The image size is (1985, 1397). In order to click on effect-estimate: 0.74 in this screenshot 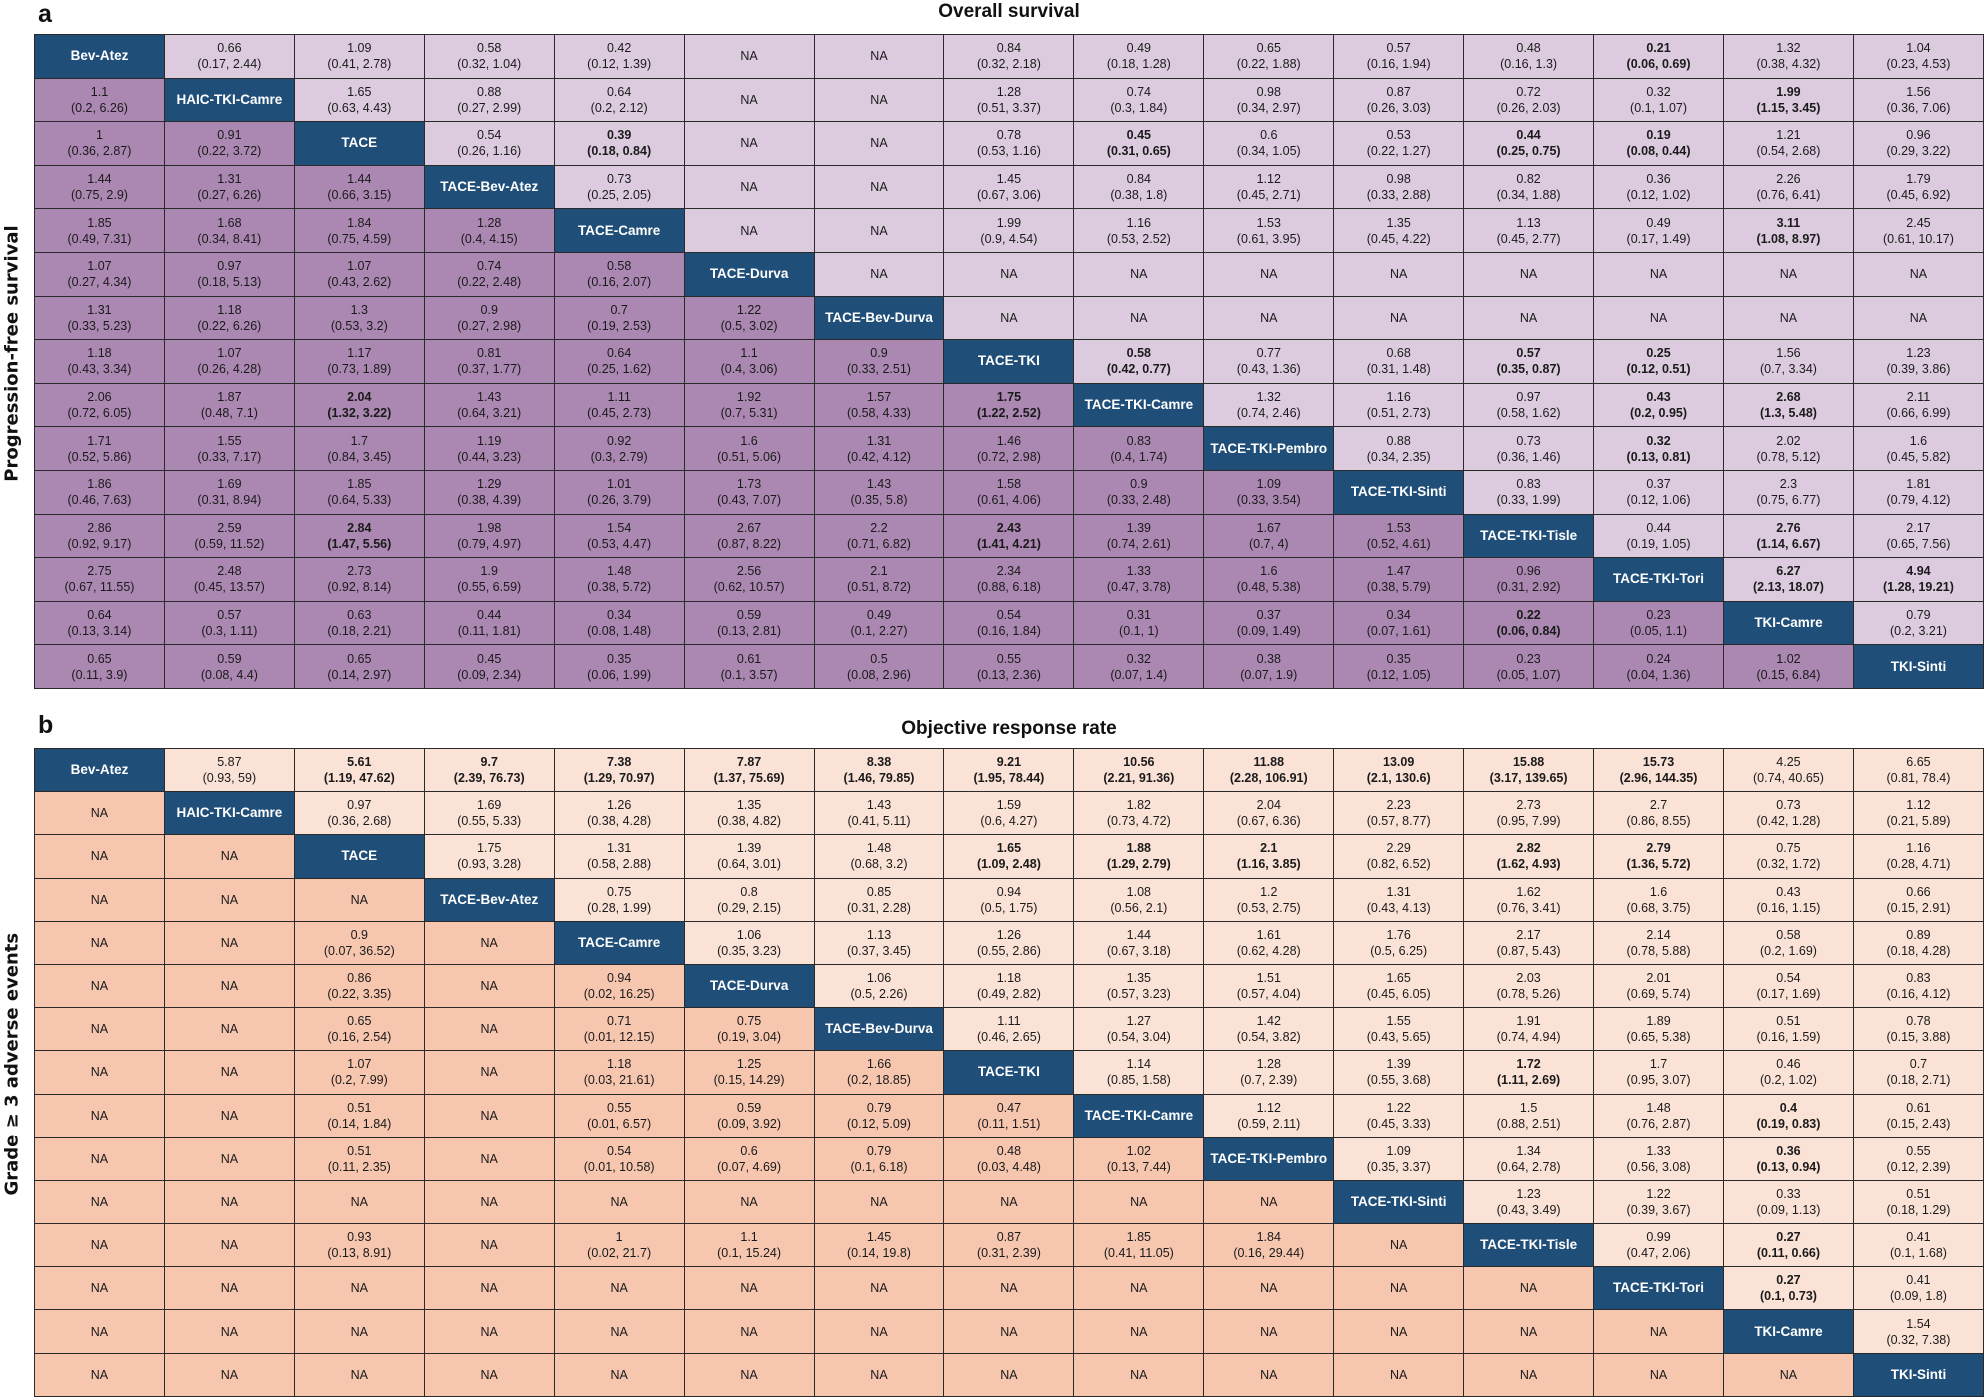, I will do `click(489, 266)`.